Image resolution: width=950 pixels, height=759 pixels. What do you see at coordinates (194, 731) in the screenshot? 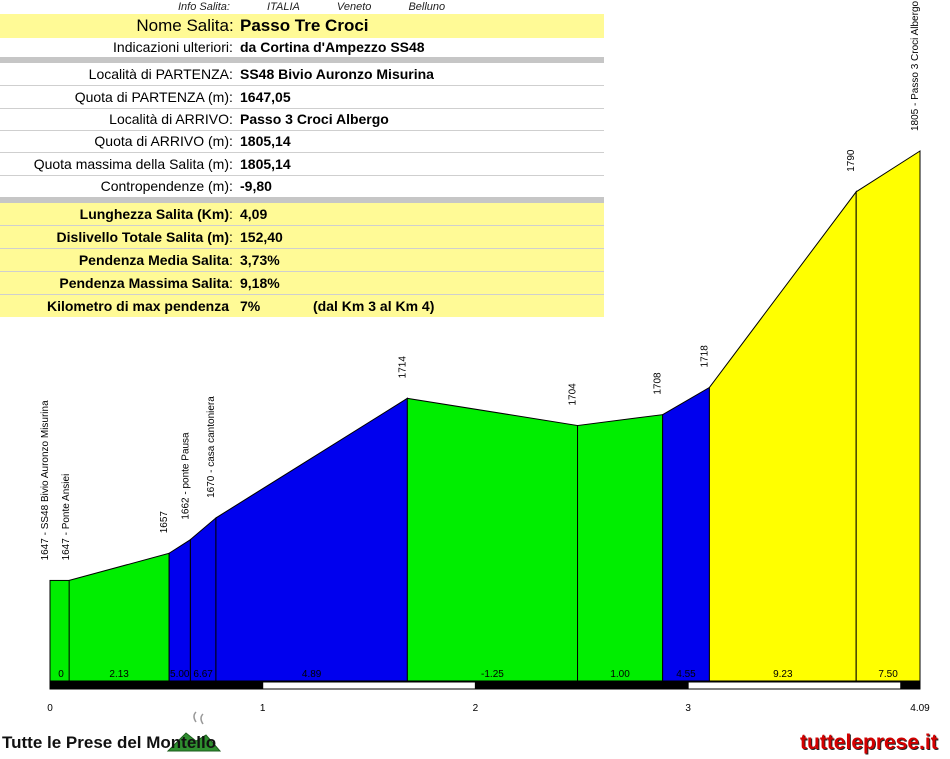
I see `montello-logo-icon` at bounding box center [194, 731].